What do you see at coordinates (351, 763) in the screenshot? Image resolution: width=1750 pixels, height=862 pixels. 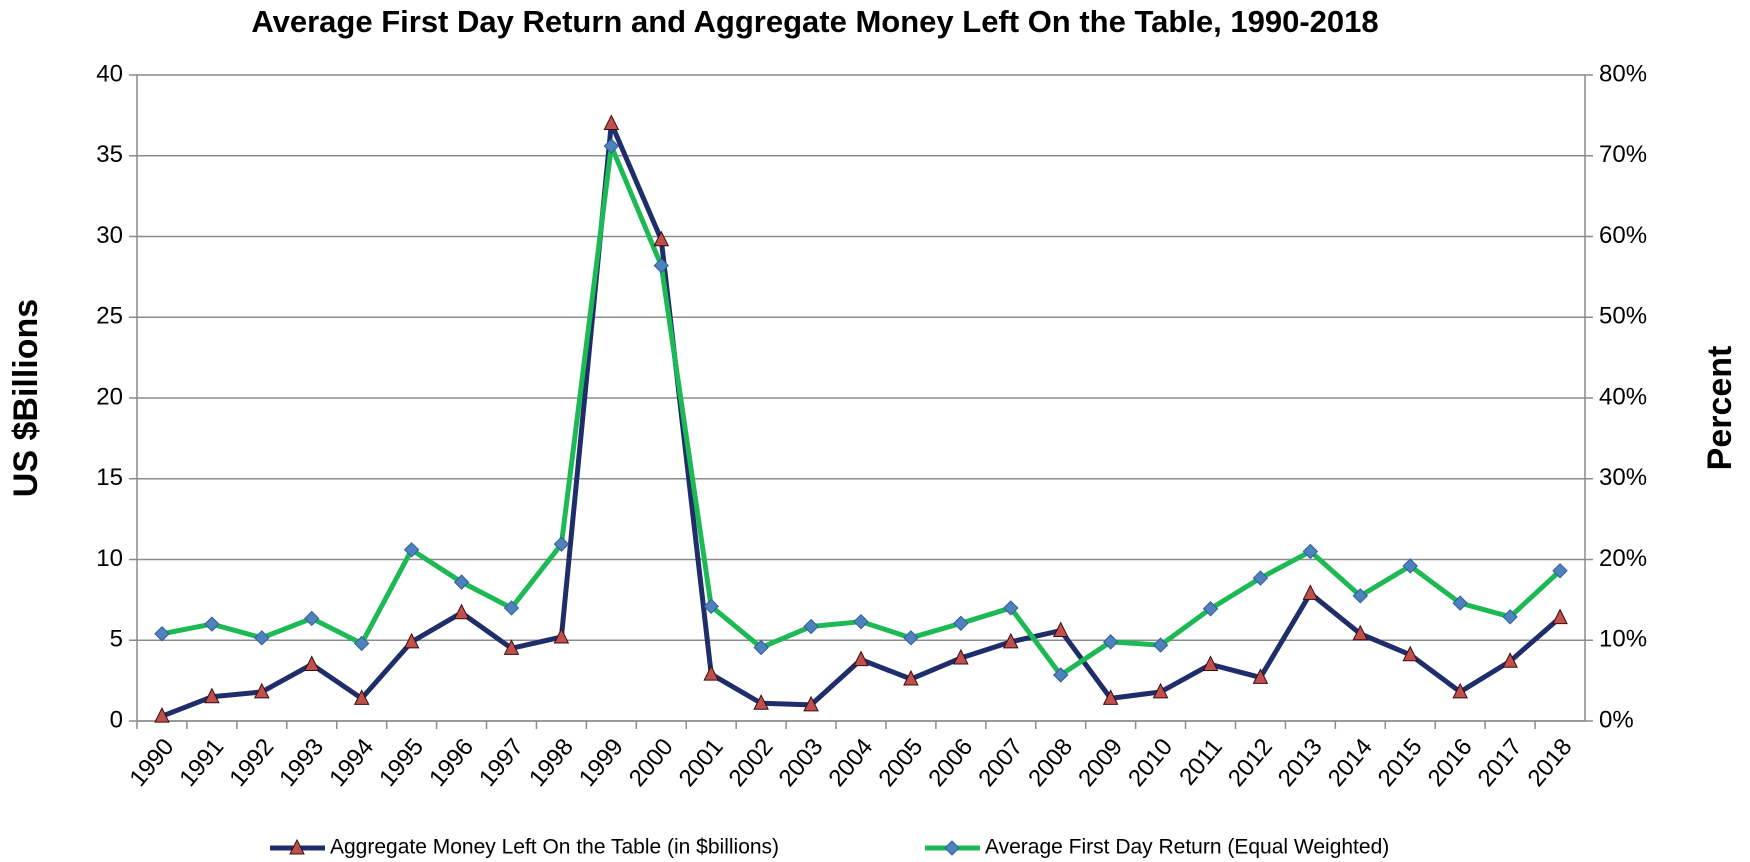 I see `x-tick-label: 1994` at bounding box center [351, 763].